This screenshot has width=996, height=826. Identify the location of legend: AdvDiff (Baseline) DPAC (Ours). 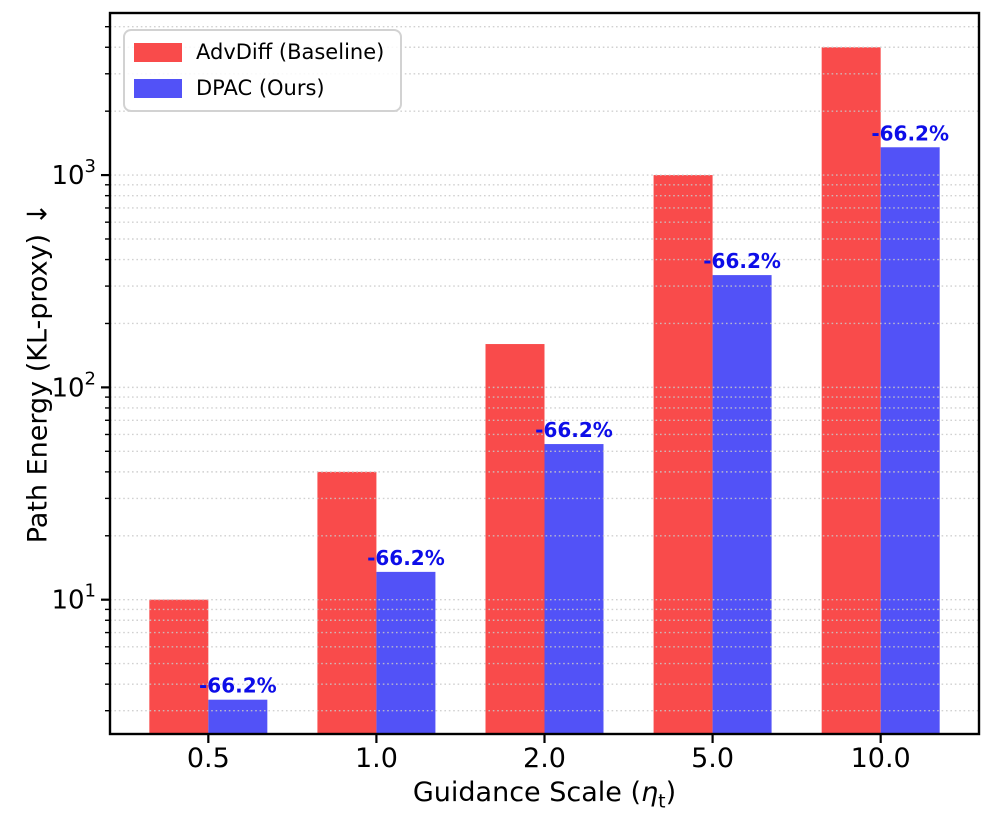
(262, 70).